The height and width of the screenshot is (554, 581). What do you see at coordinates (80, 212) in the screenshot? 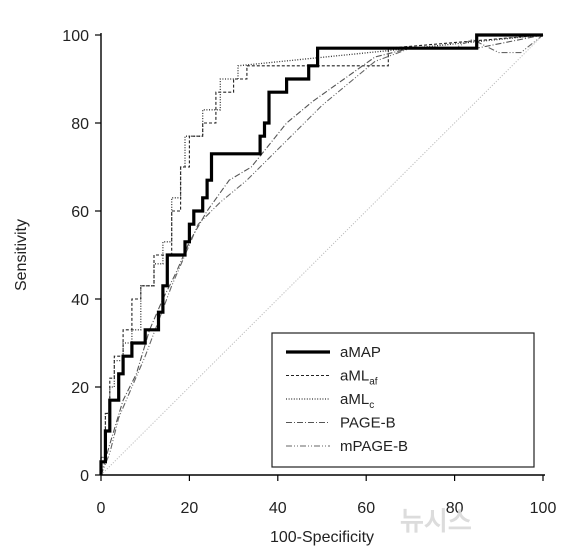
I see `y-tick-label: 60` at bounding box center [80, 212].